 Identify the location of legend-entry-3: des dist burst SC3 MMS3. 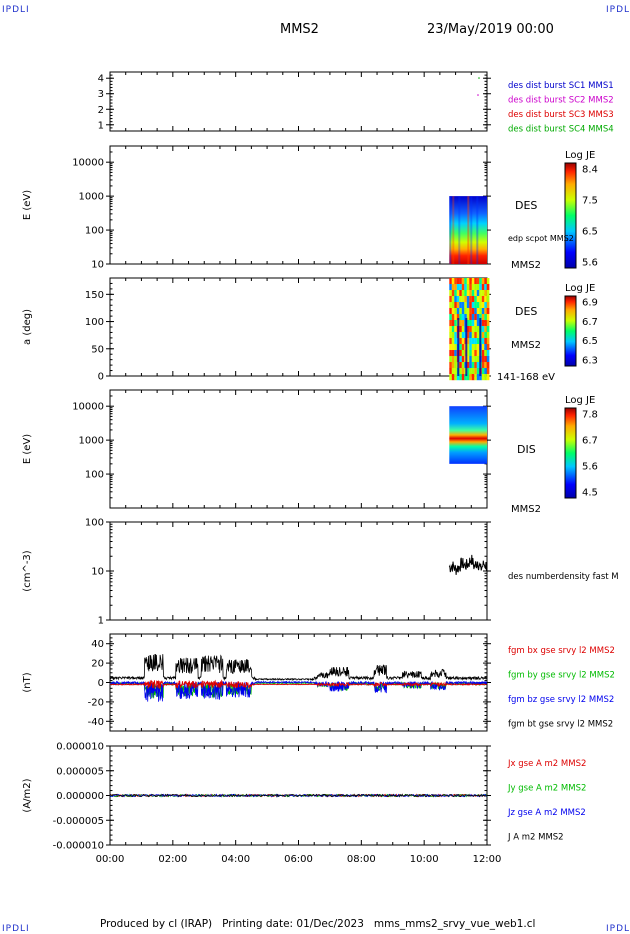
(561, 115).